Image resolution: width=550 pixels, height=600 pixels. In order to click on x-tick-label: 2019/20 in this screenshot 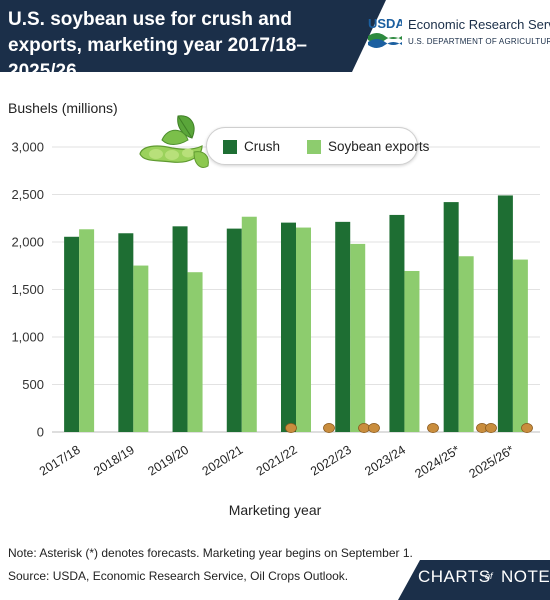, I will do `click(168, 461)`.